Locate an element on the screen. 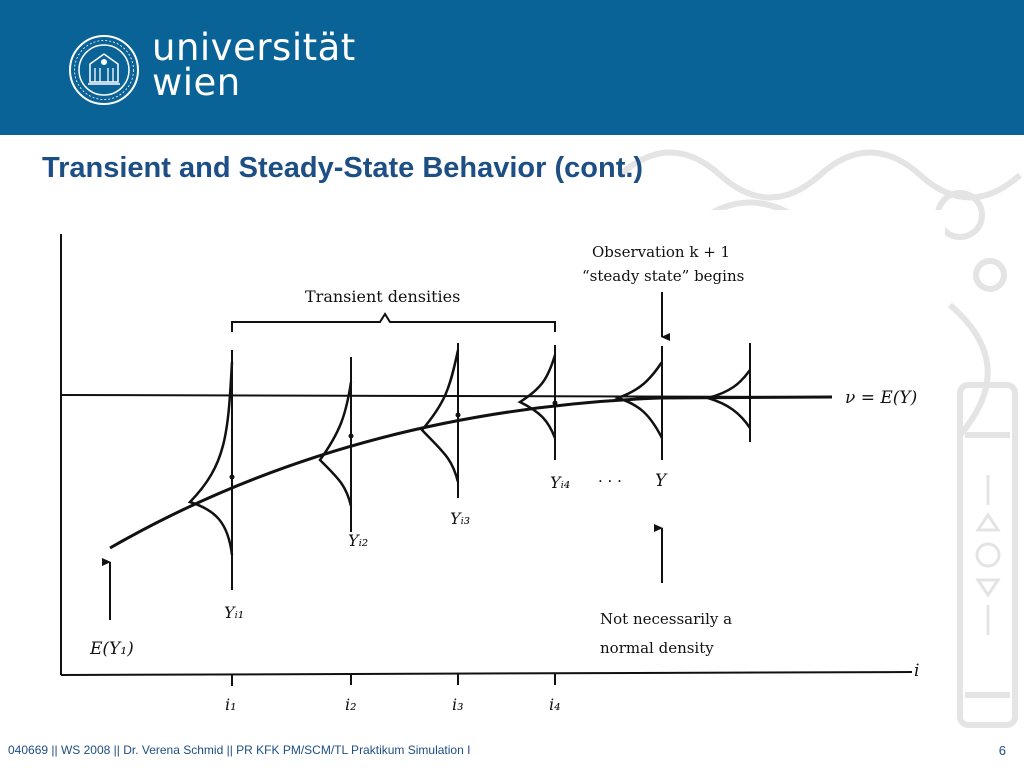  y-label-4: Yᵢ₄ is located at coordinates (560, 482).